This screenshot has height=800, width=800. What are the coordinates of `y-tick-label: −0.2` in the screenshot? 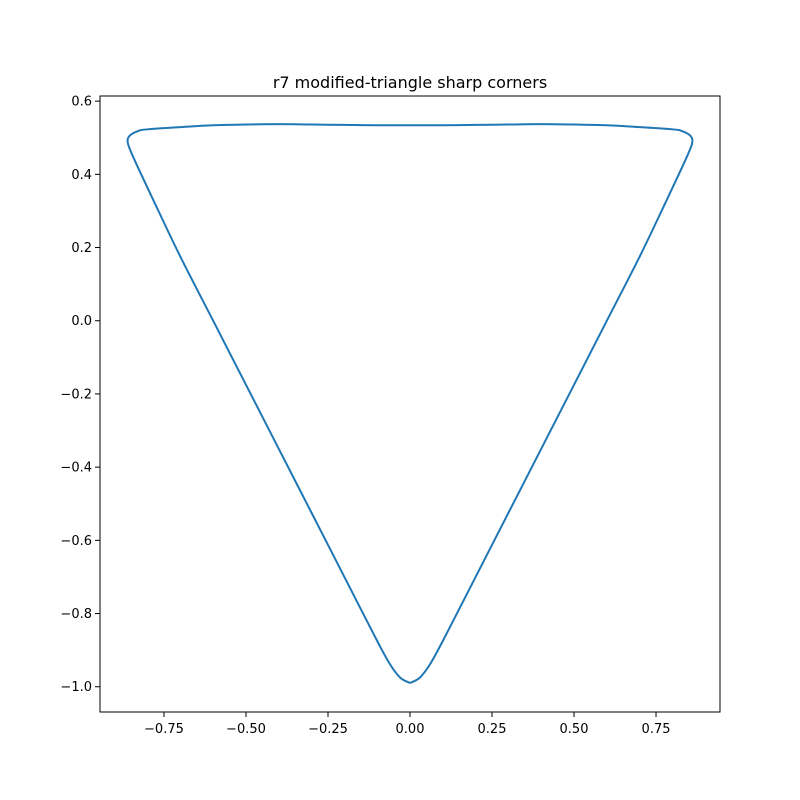 It's located at (76, 394).